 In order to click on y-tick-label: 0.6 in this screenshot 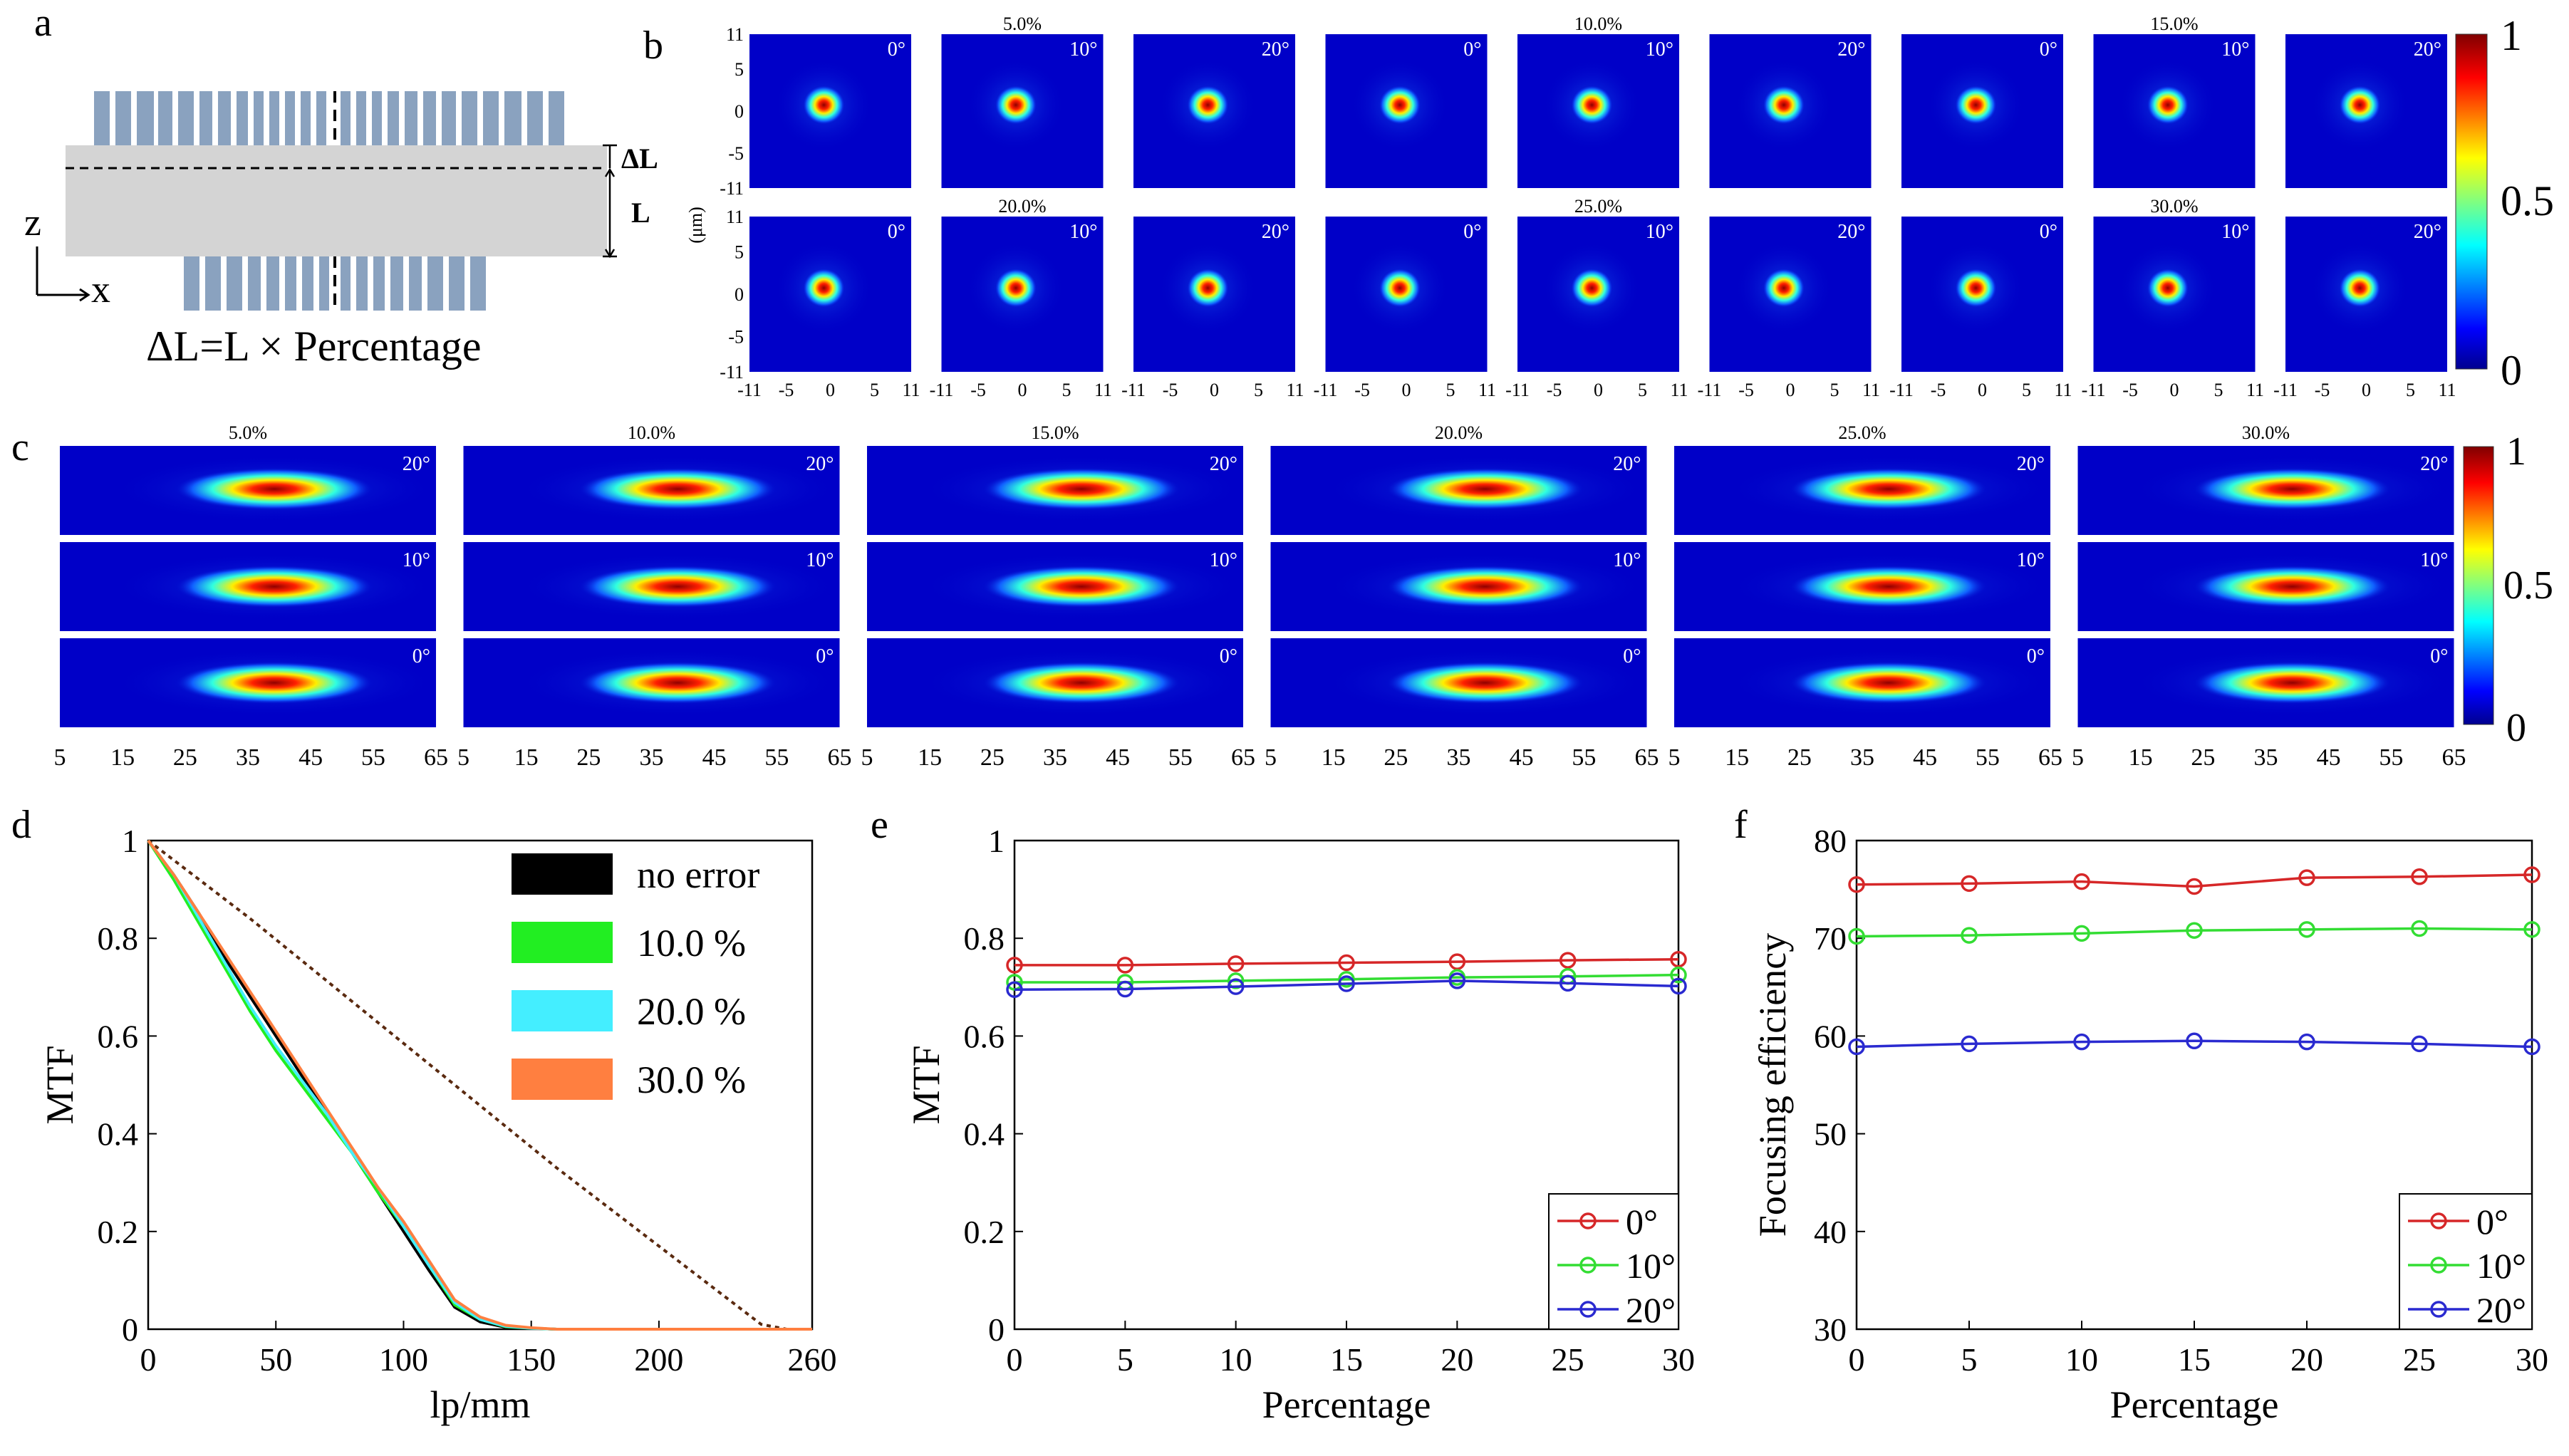, I will do `click(118, 1036)`.